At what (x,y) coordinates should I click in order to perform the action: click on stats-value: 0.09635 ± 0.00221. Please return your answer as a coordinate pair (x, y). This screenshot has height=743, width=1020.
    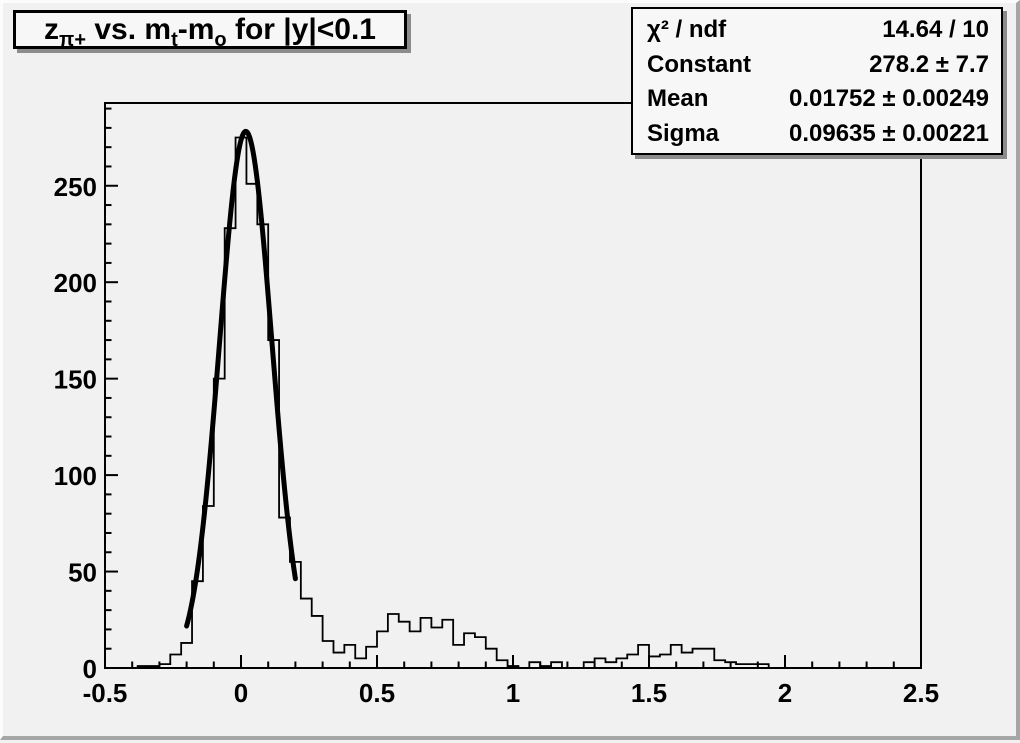
    Looking at the image, I should click on (888, 133).